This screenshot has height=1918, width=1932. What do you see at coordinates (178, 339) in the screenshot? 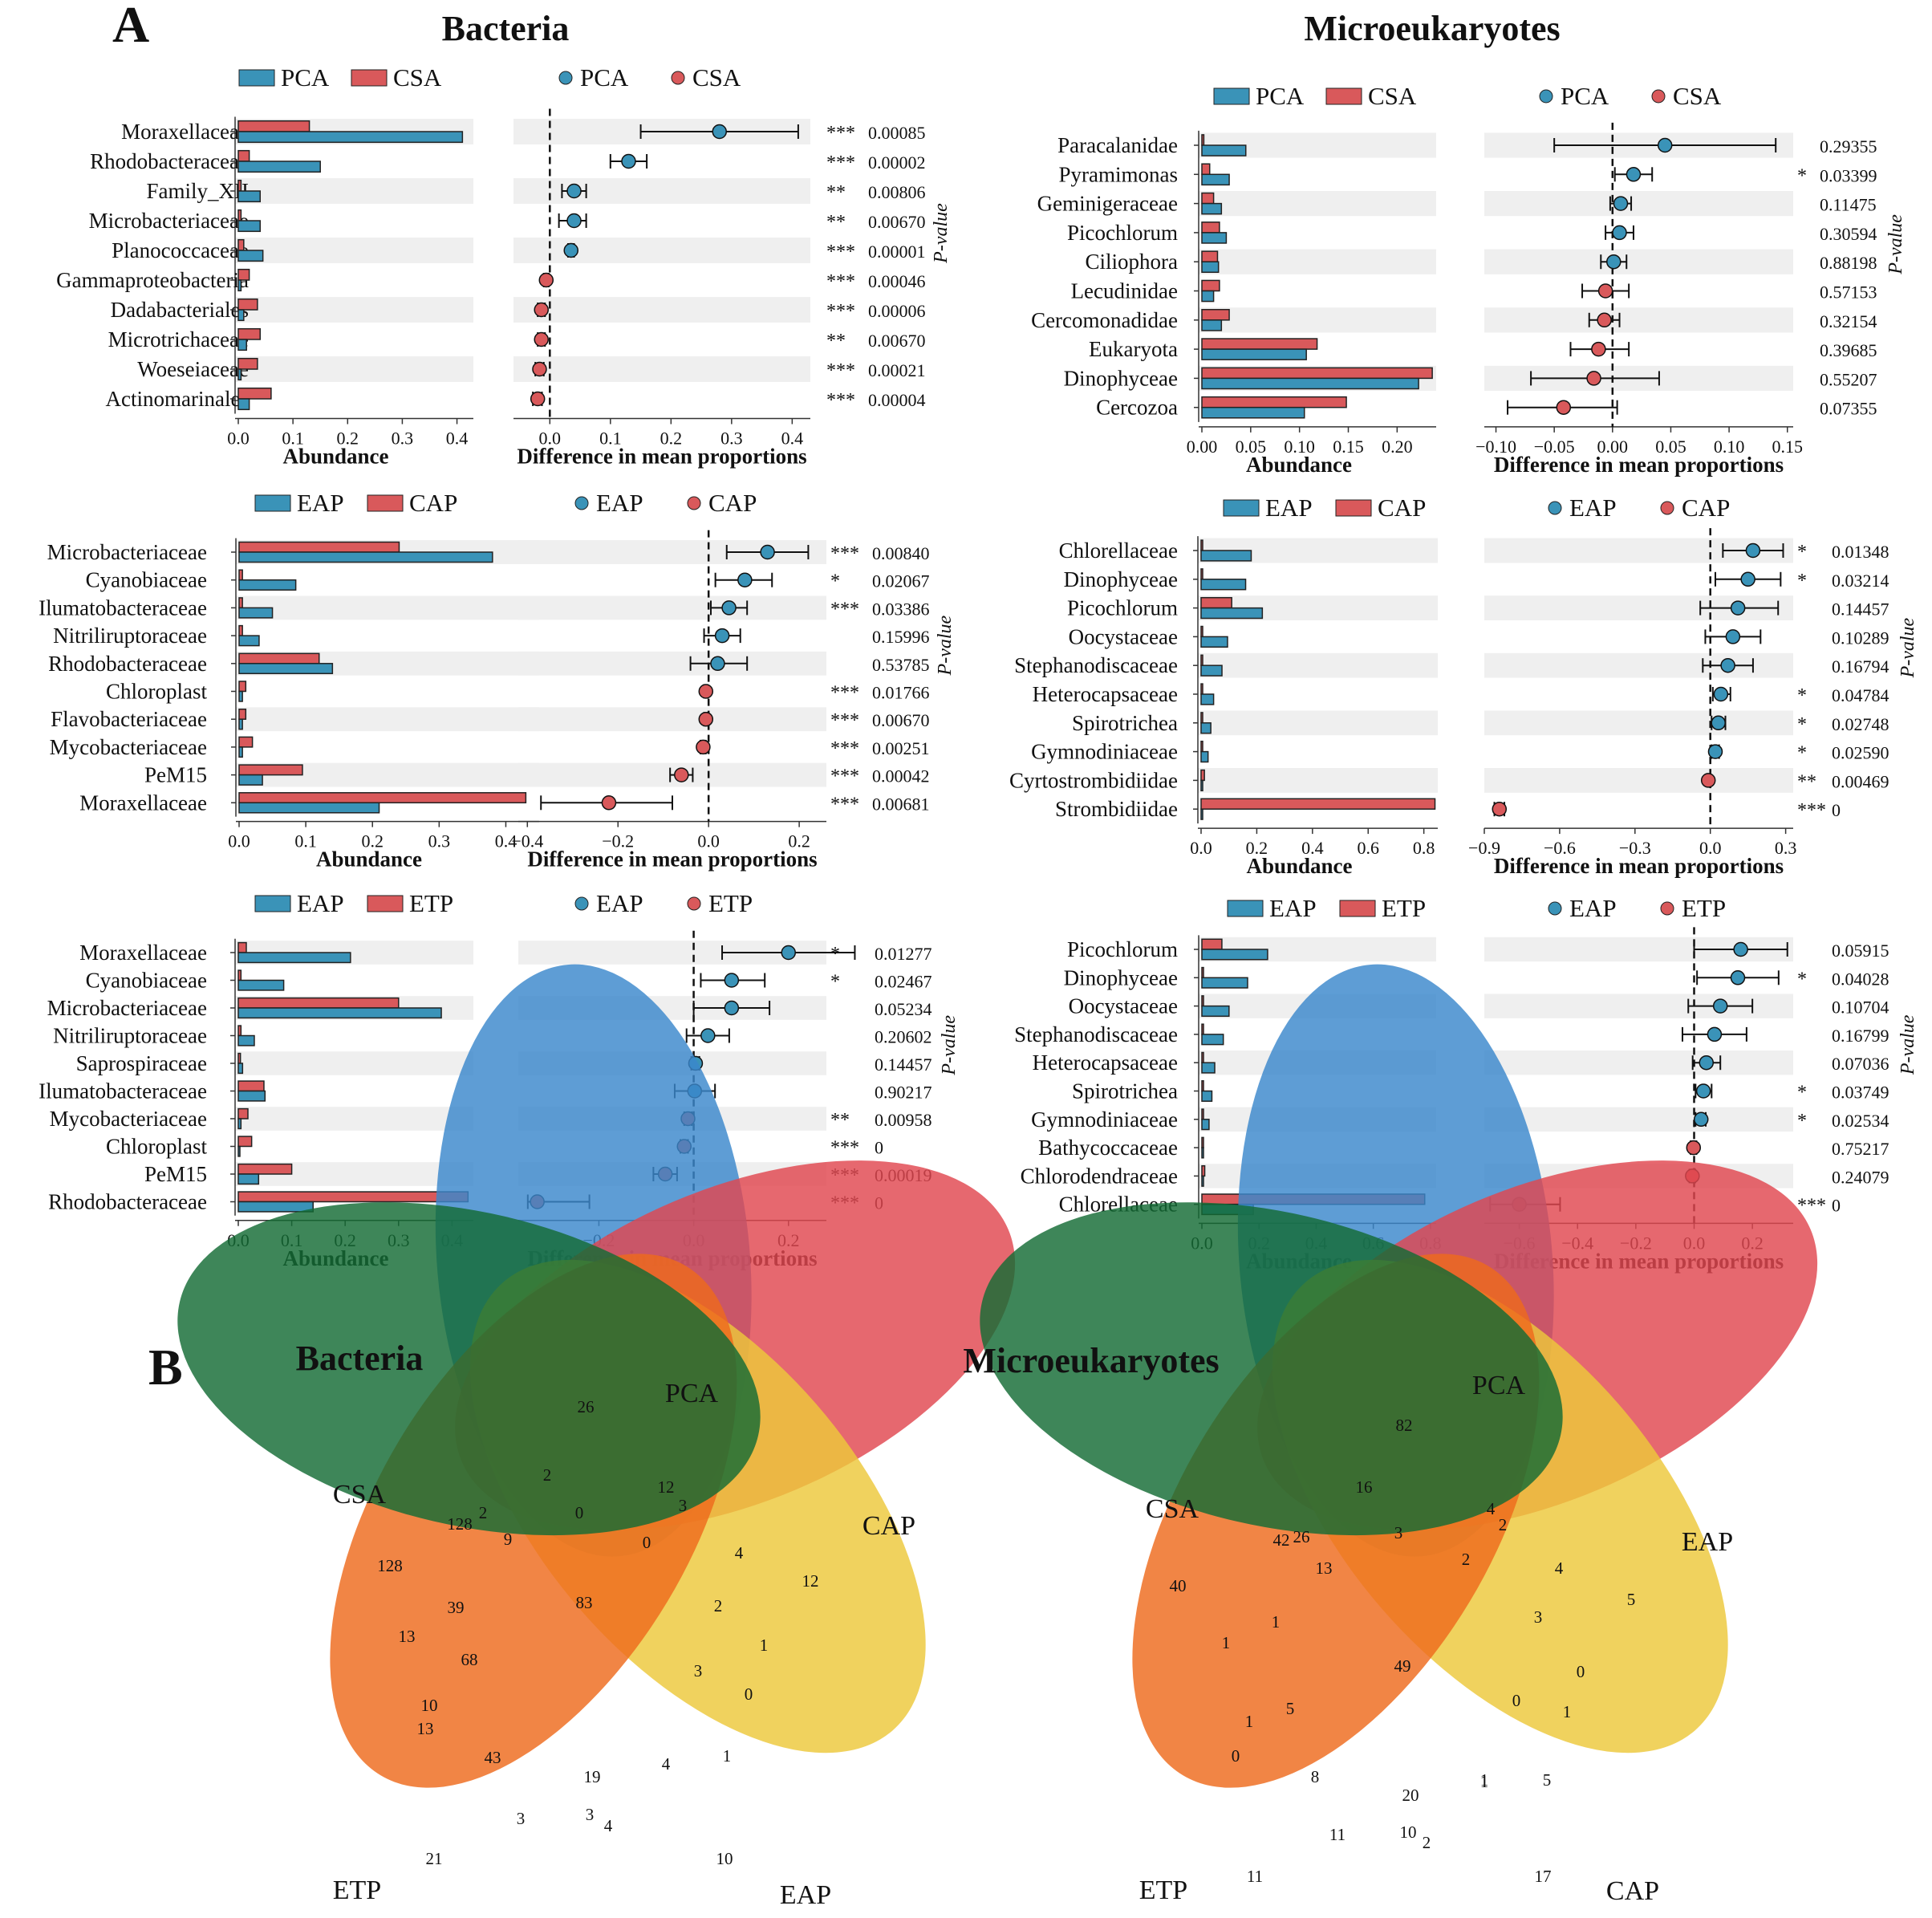
I see `taxon-label: Microtrichaceae` at bounding box center [178, 339].